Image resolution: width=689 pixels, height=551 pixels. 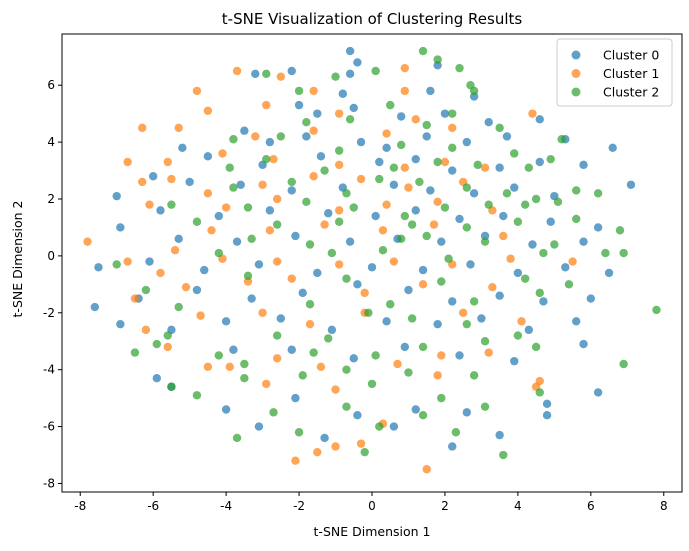 I want to click on y-tick-label: 4, so click(x=51, y=142).